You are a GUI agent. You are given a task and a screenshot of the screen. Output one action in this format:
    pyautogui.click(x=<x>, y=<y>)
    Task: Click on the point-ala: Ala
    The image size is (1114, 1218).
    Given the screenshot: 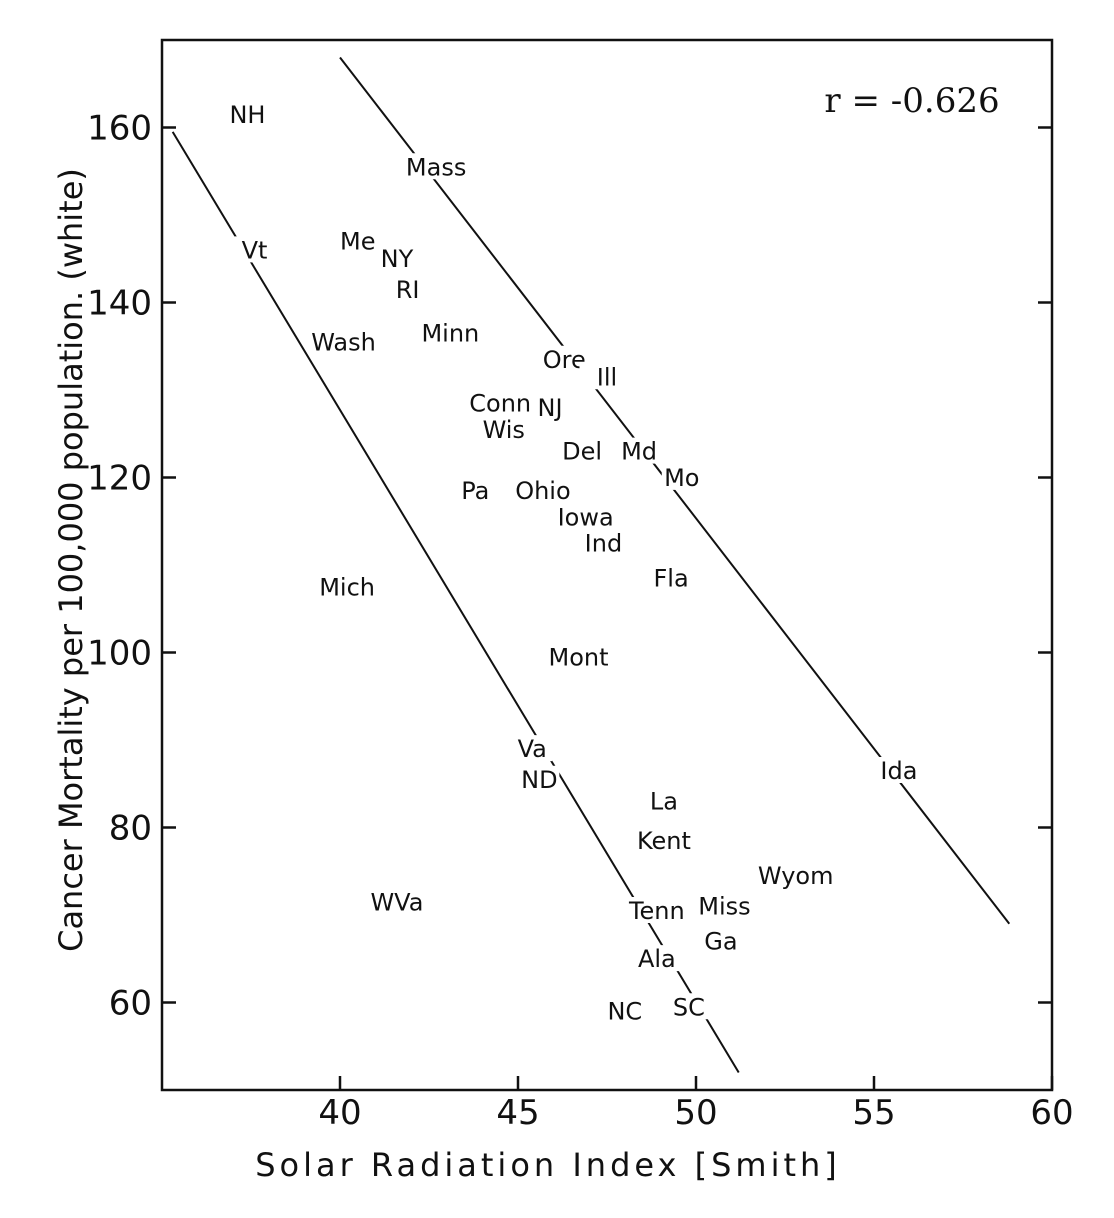 What is the action you would take?
    pyautogui.click(x=657, y=959)
    